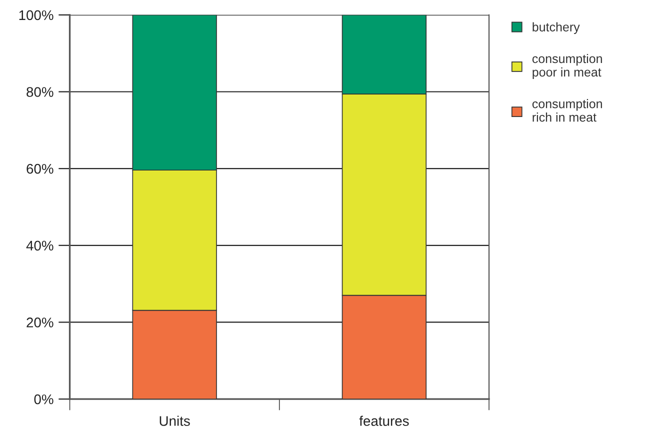 The height and width of the screenshot is (439, 646). I want to click on legend-label: consumption rich in meat, so click(567, 110).